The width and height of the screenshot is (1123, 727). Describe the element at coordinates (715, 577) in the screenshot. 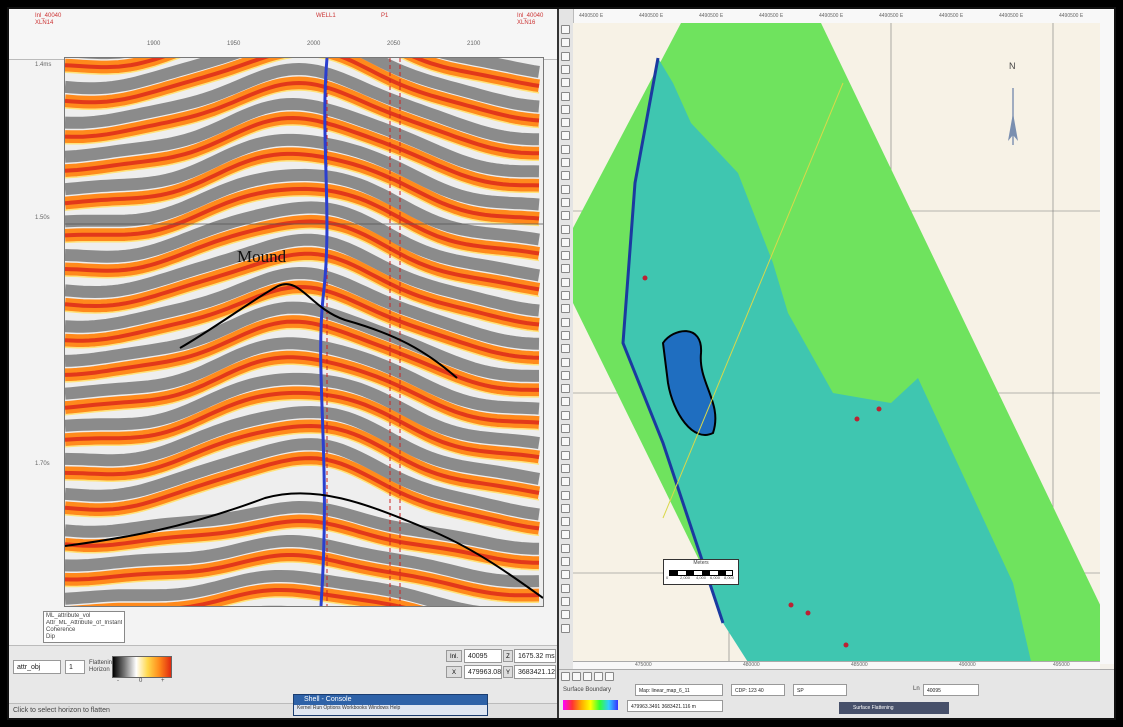

I see `scalebar-tick: 6,000` at that location.